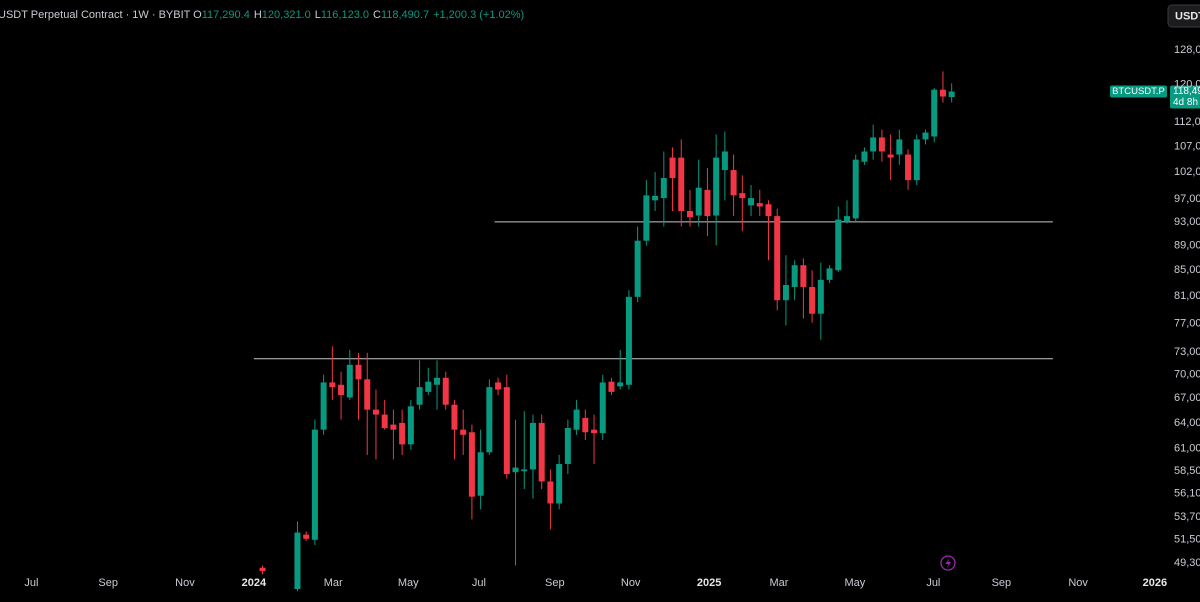  I want to click on button-frame, so click(1183, 16).